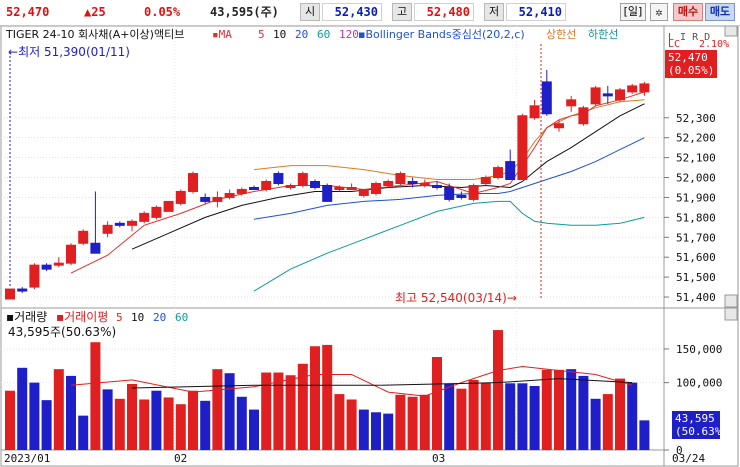 The height and width of the screenshot is (467, 740). I want to click on high-label: 고, so click(402, 12).